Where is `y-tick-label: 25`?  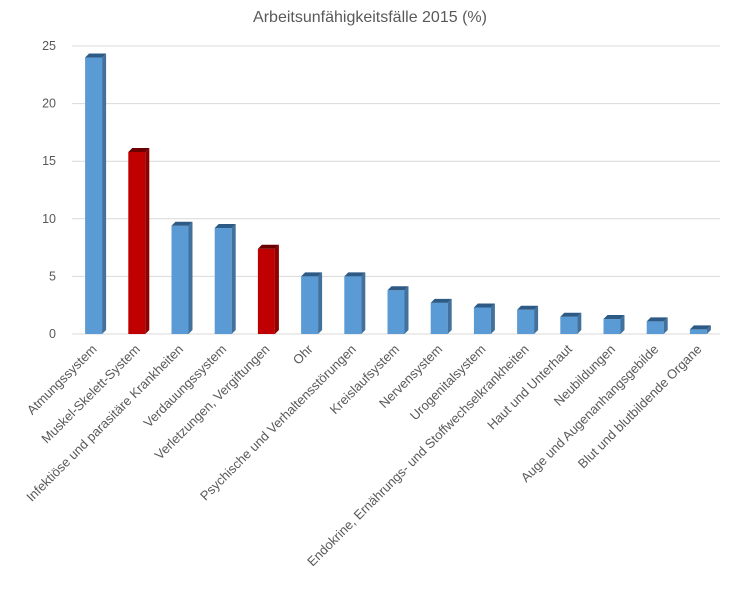
y-tick-label: 25 is located at coordinates (49, 46).